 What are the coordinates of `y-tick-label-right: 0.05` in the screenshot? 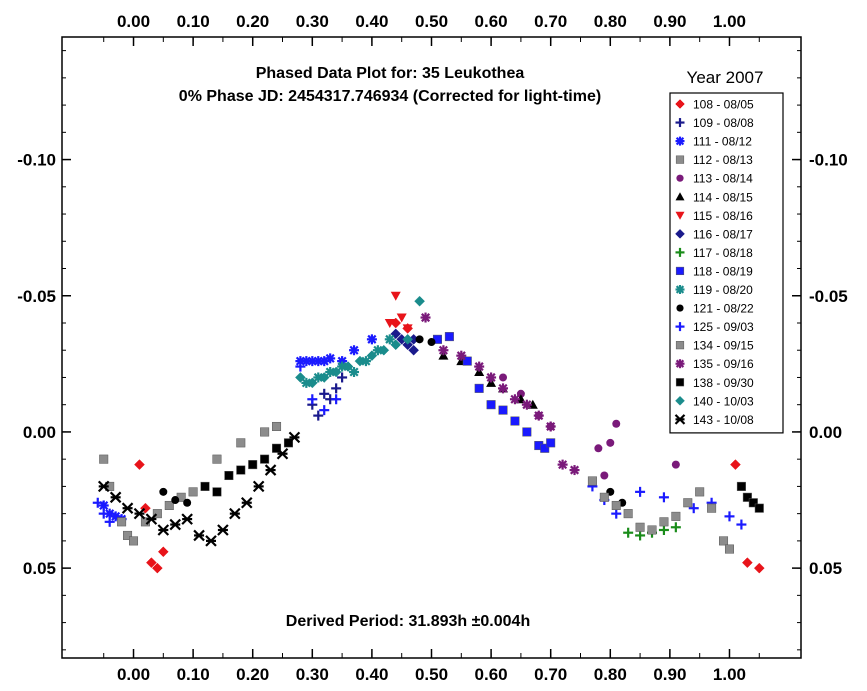 It's located at (825, 568).